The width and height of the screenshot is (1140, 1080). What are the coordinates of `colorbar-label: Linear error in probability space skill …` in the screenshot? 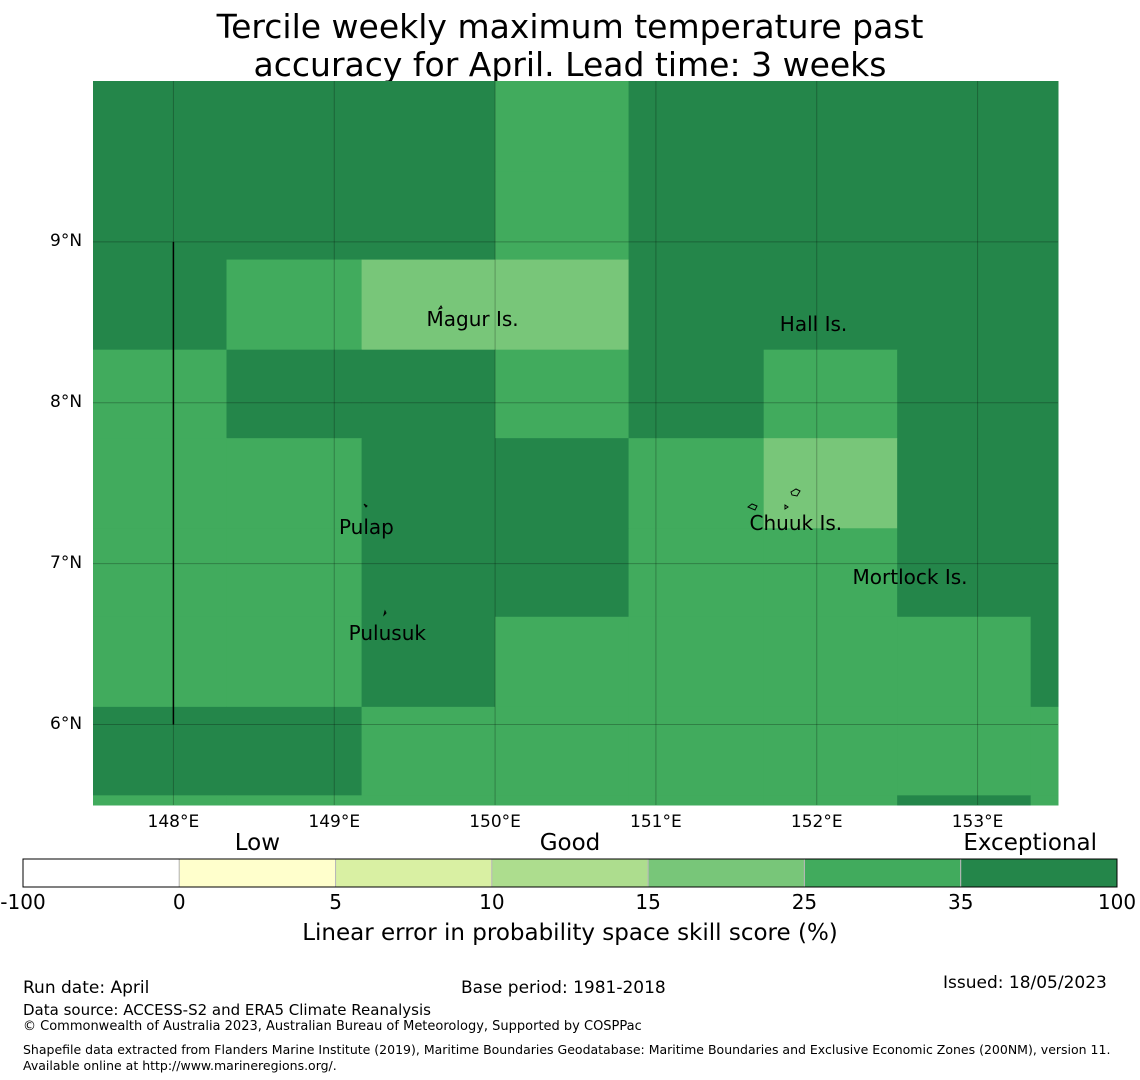 It's located at (570, 933).